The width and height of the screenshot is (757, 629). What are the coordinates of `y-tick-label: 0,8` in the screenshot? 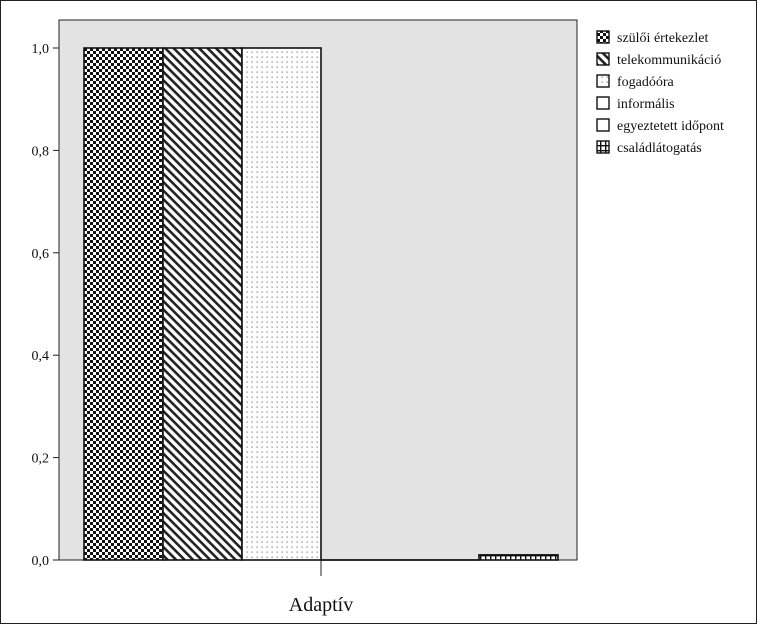 It's located at (41, 151).